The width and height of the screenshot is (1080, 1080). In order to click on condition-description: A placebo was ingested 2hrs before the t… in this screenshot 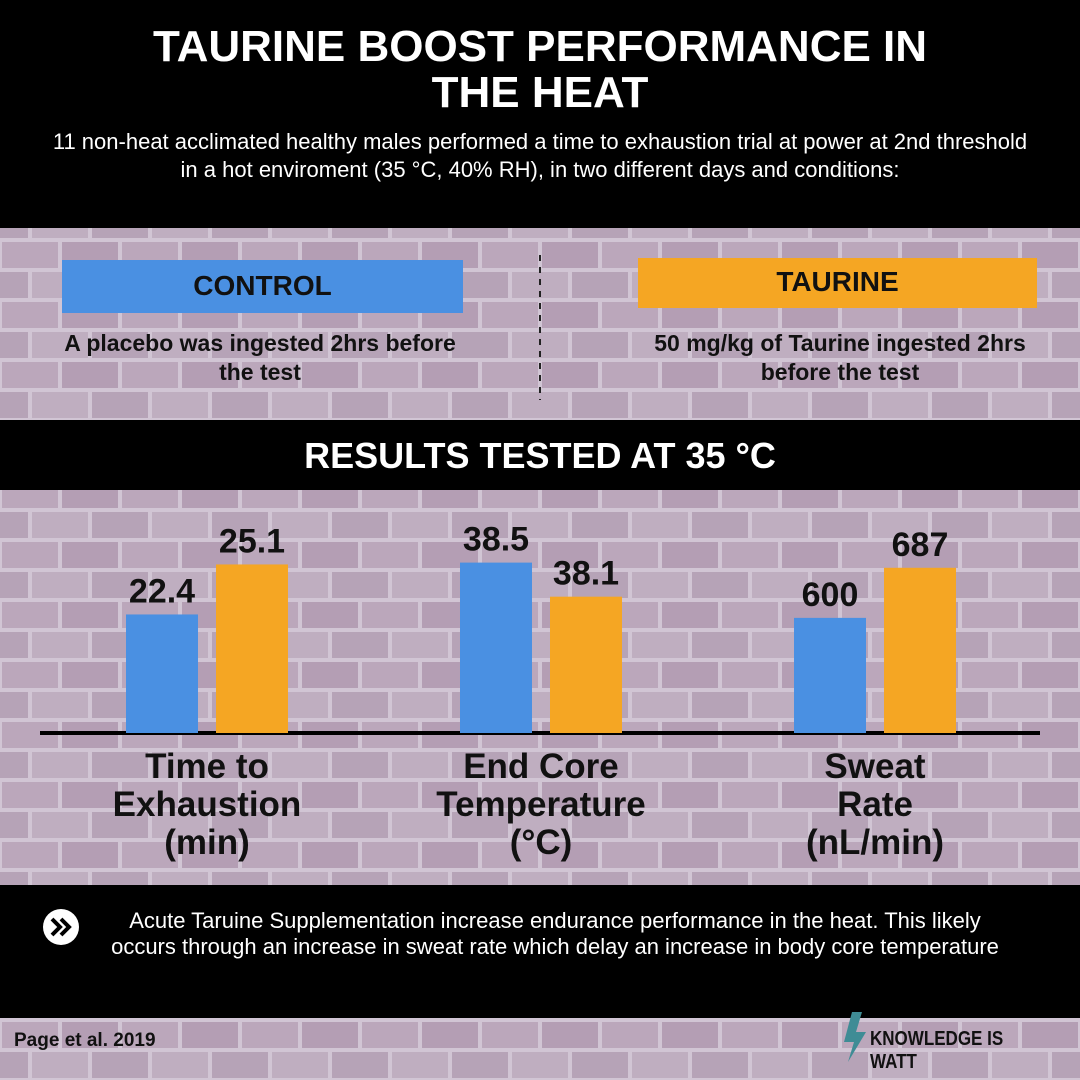, I will do `click(260, 357)`.